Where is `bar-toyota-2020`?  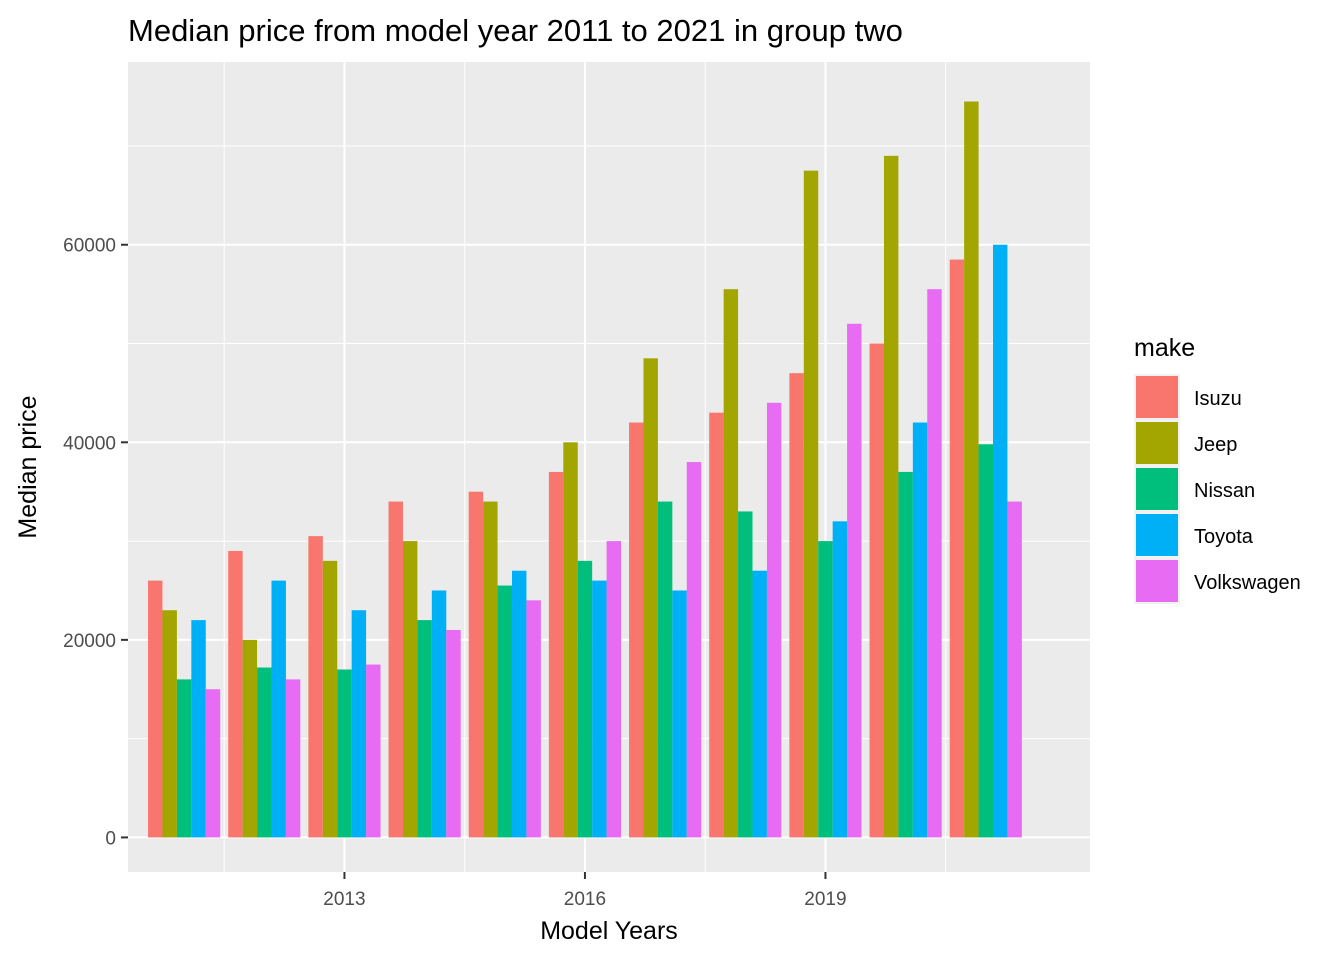
bar-toyota-2020 is located at coordinates (920, 630).